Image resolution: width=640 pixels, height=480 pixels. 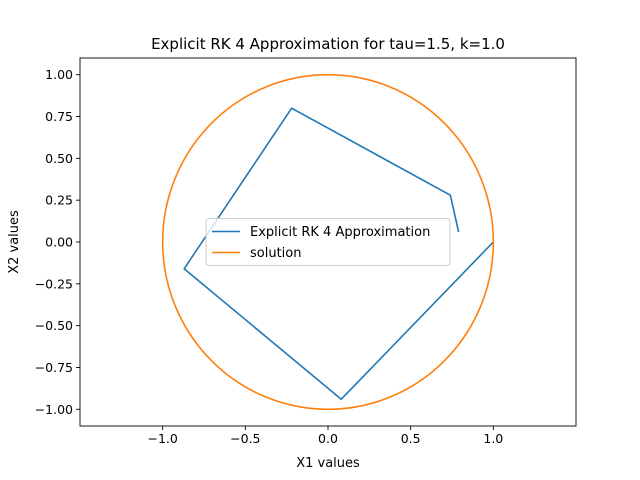 What do you see at coordinates (54, 325) in the screenshot?
I see `y-tick-label: −0.50` at bounding box center [54, 325].